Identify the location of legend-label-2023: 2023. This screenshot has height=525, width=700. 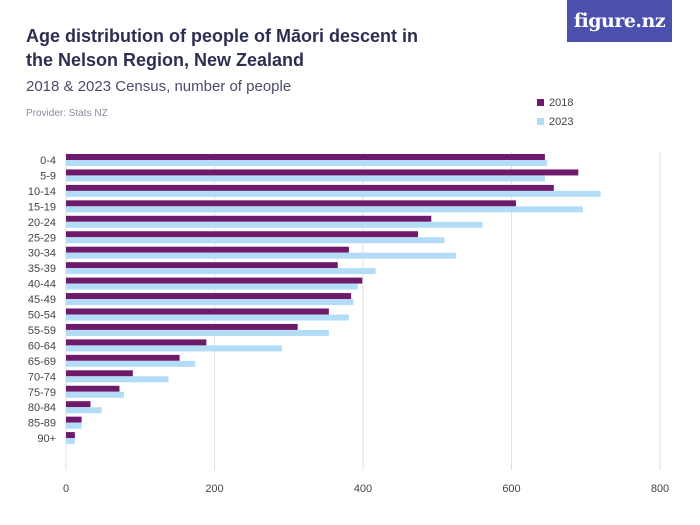
(561, 121).